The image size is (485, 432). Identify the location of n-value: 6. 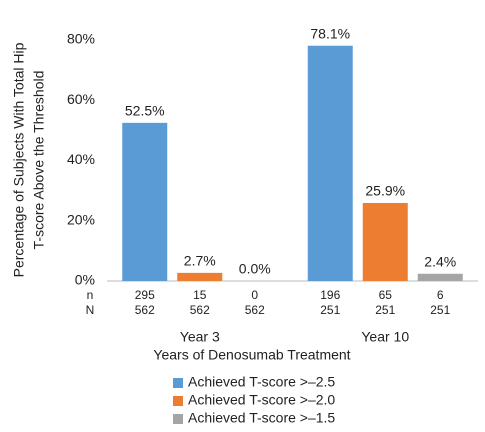
(440, 295).